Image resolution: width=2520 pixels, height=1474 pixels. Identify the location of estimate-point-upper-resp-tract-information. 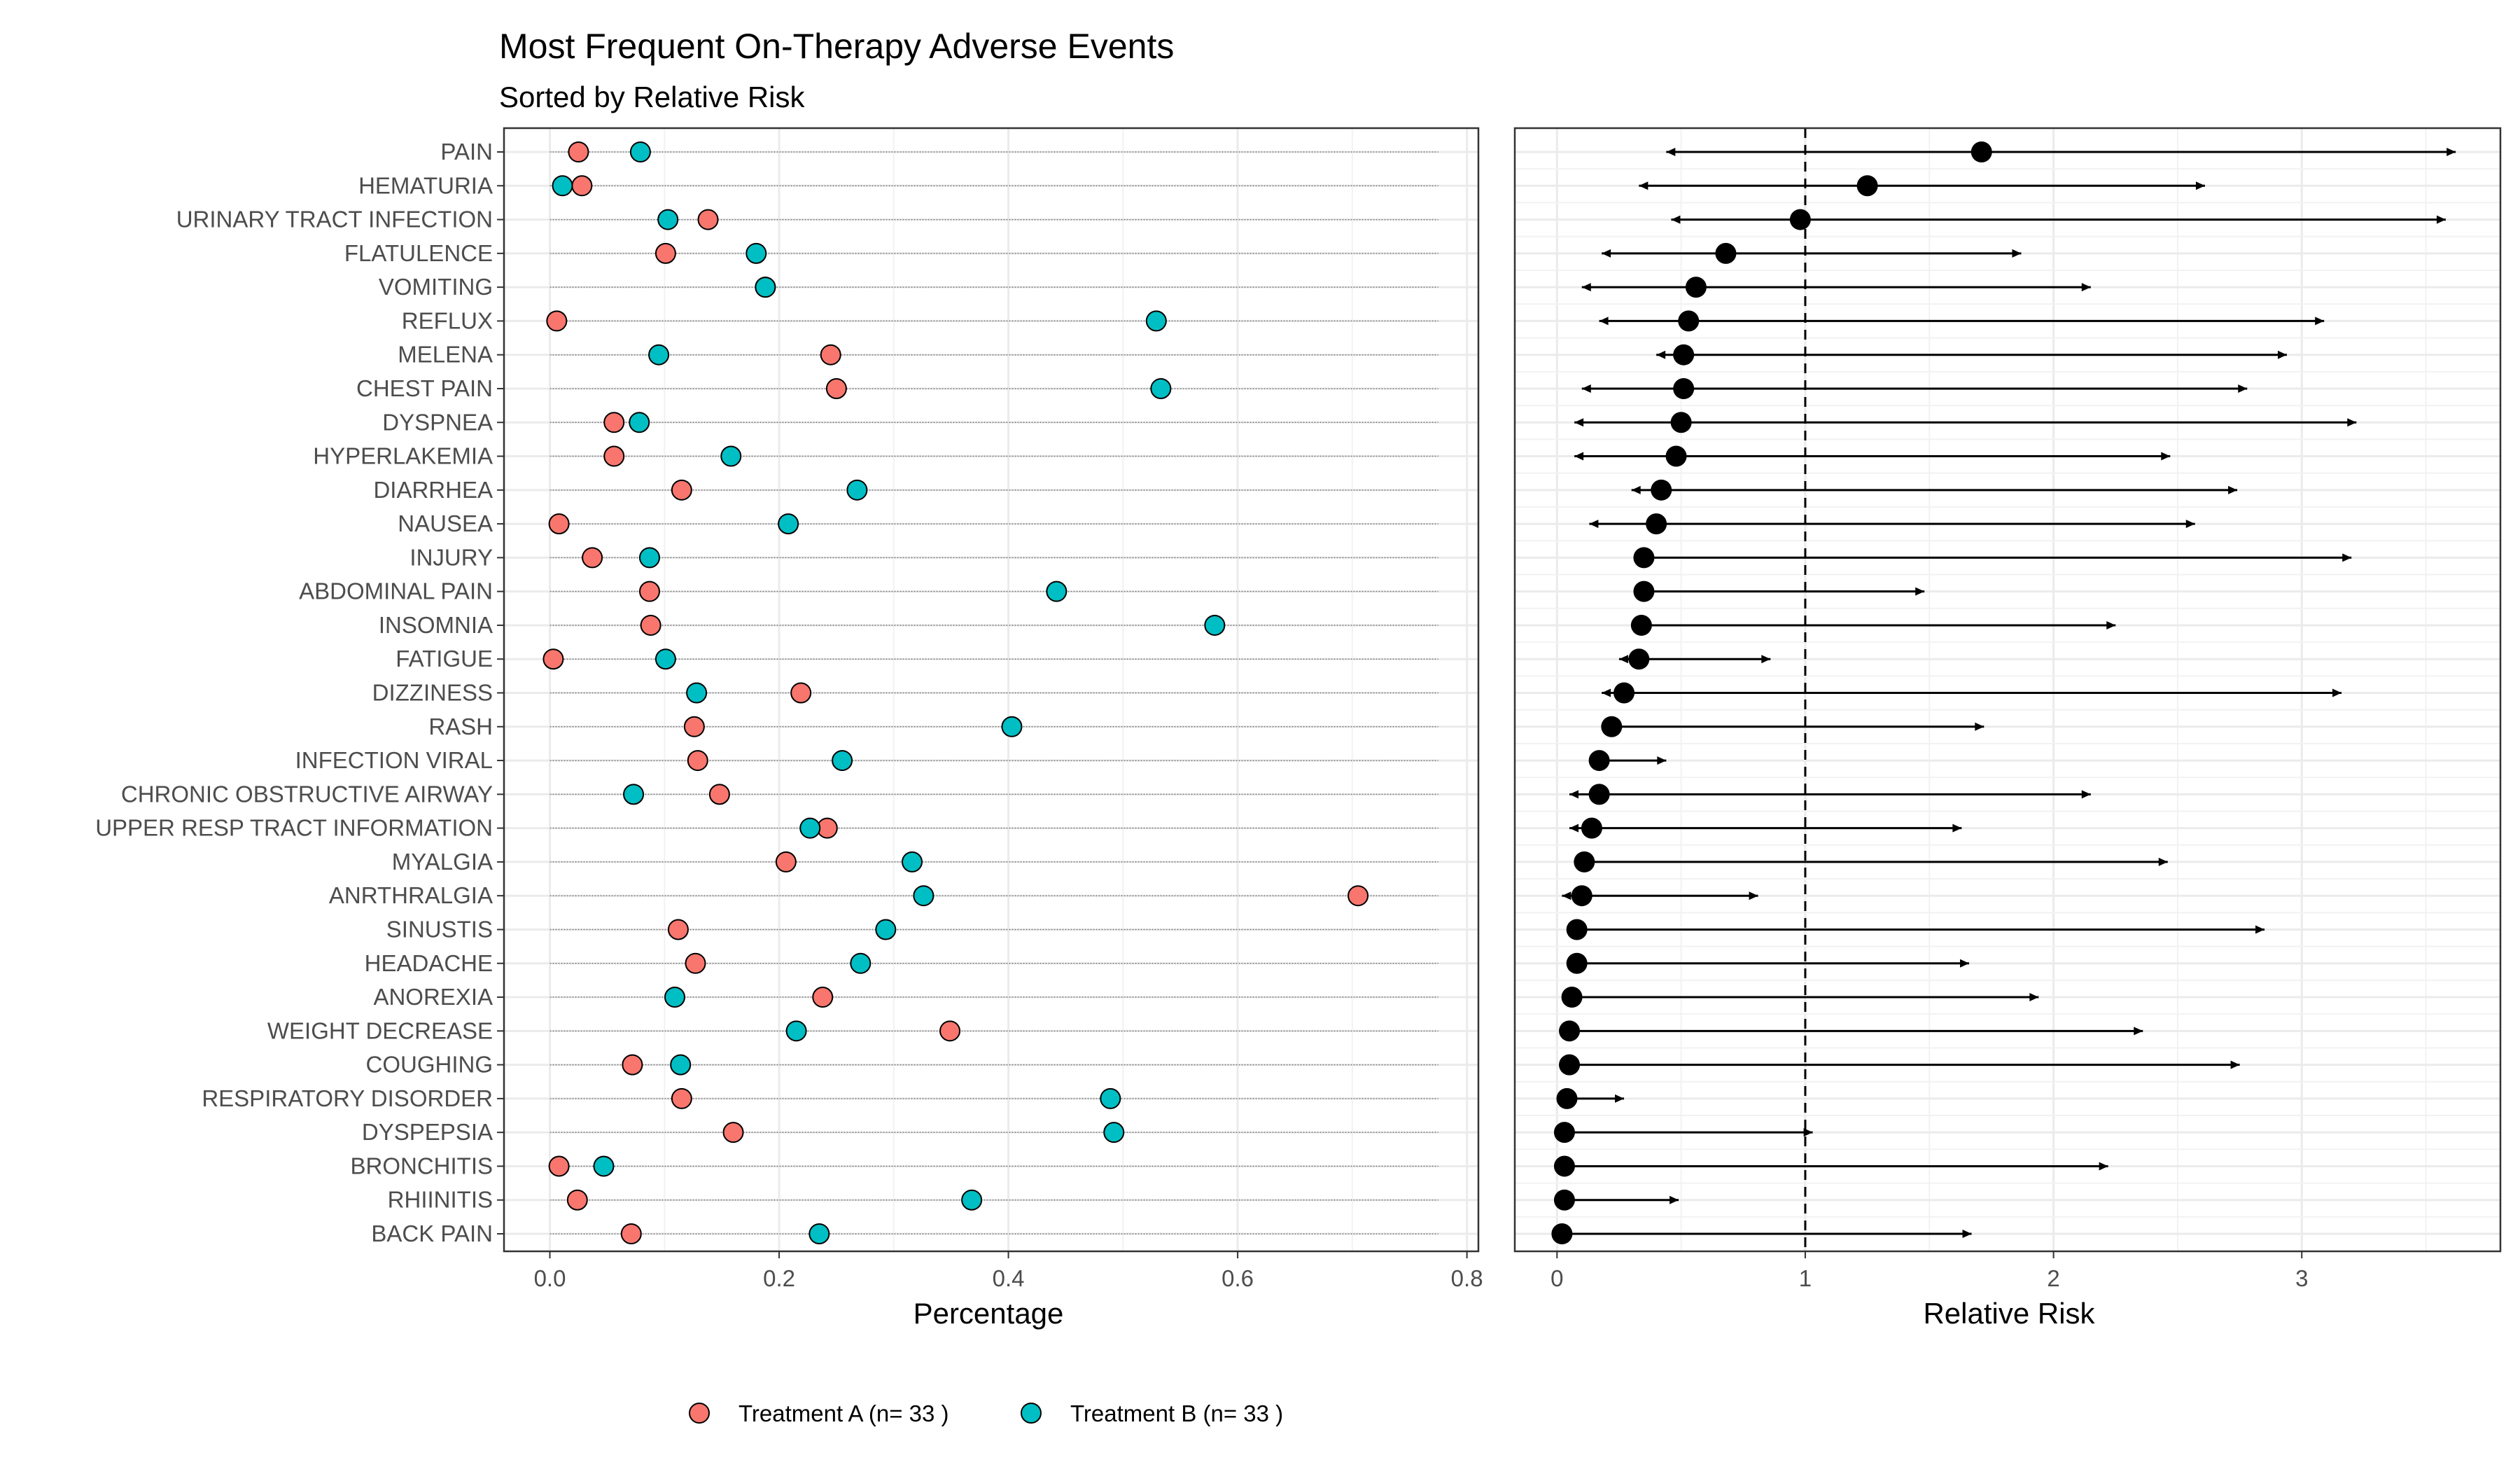
(1591, 828).